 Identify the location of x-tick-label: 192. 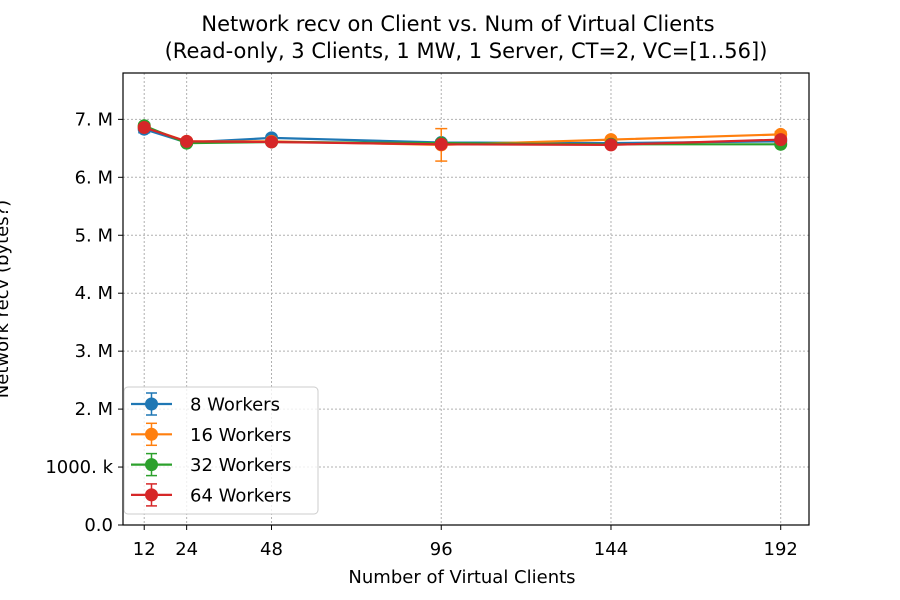
(781, 549).